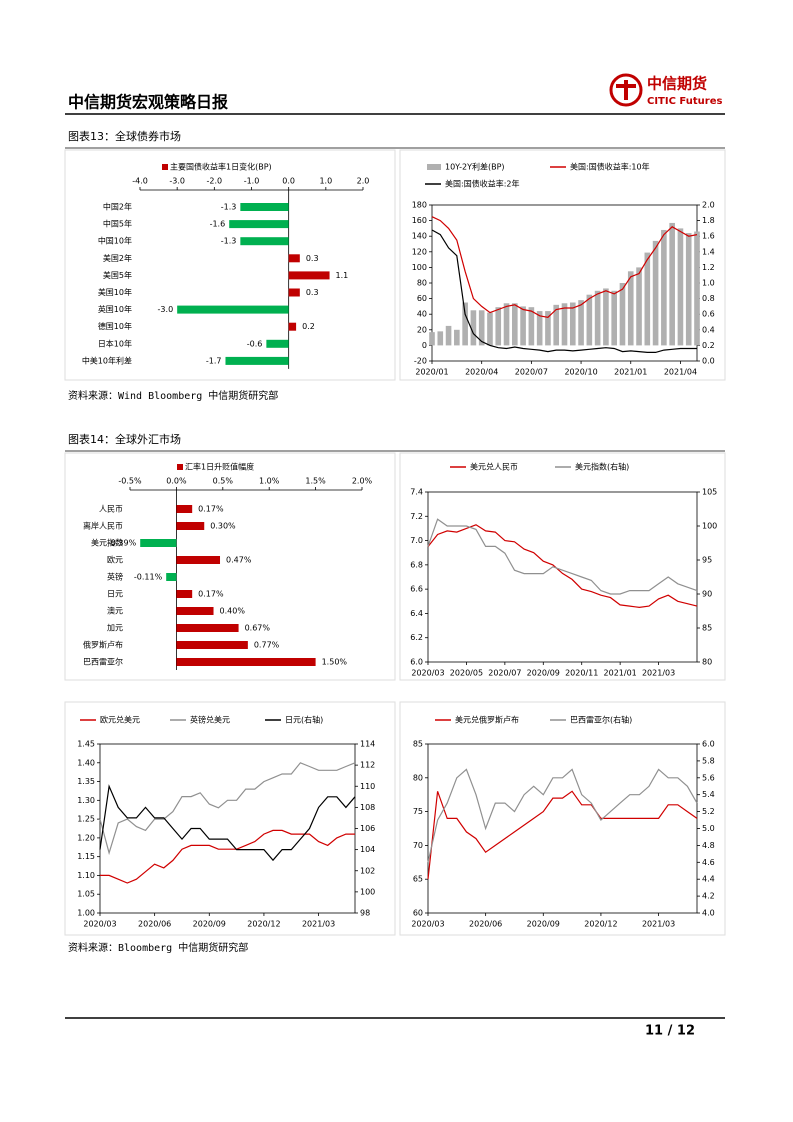  I want to click on y-tick-label: 日本10年, so click(115, 343).